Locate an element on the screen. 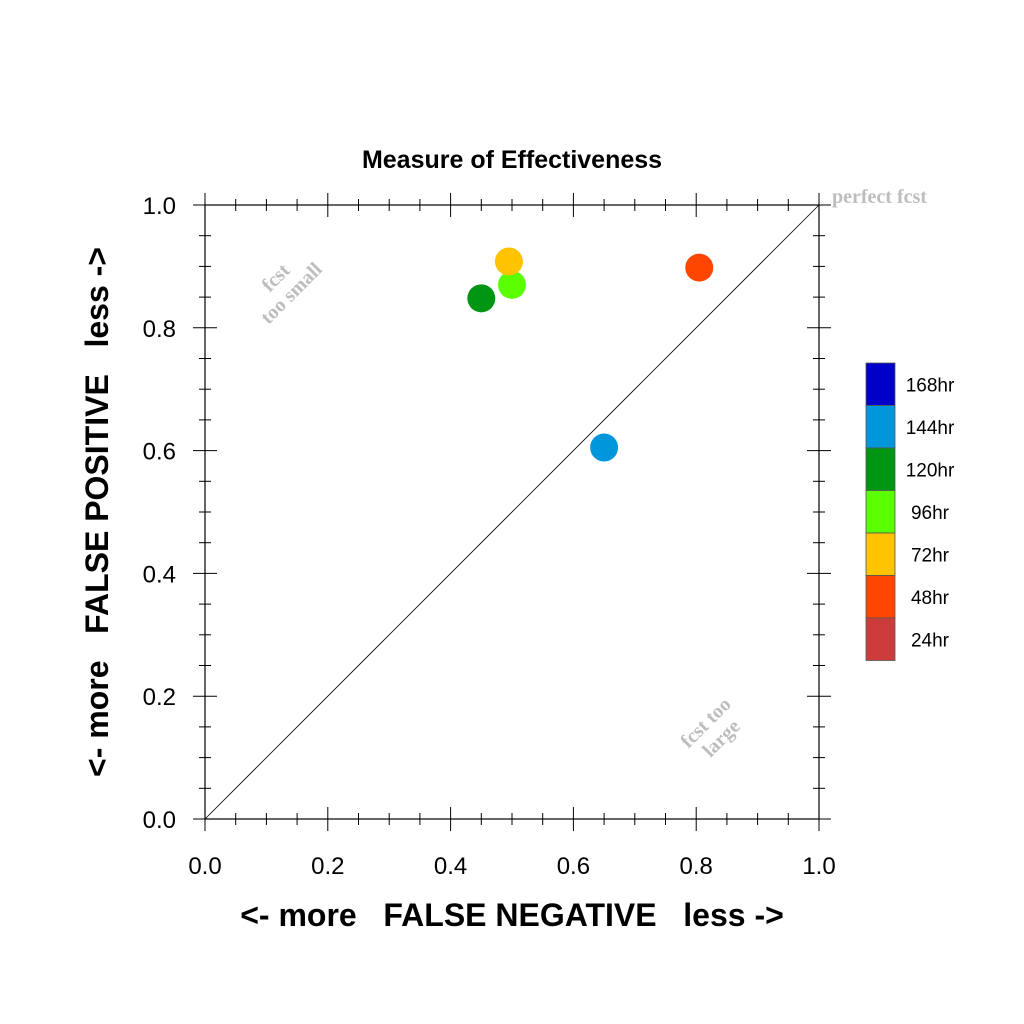 The width and height of the screenshot is (1024, 1024). x-tick-label: 1.0 is located at coordinates (818, 866).